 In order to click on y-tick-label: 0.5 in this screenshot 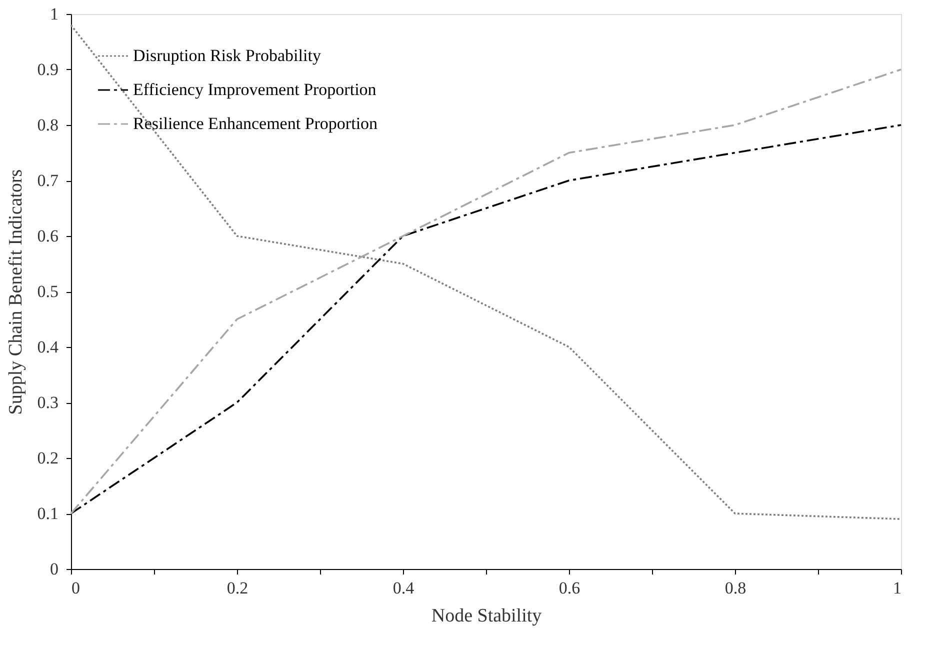, I will do `click(47, 291)`.